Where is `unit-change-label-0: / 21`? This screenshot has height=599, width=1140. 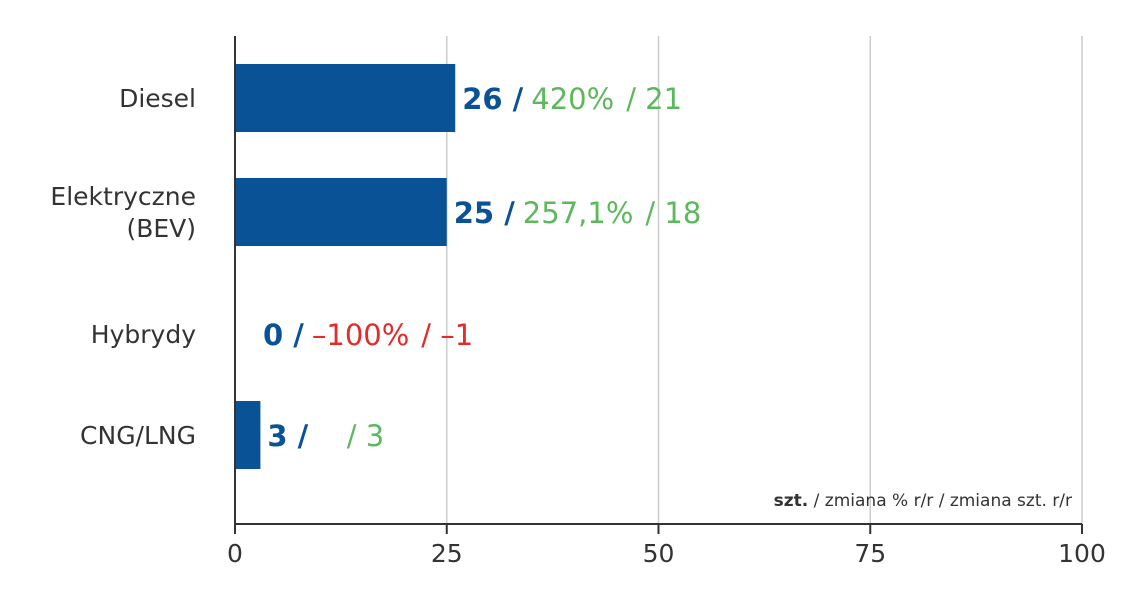
unit-change-label-0: / 21 is located at coordinates (654, 99).